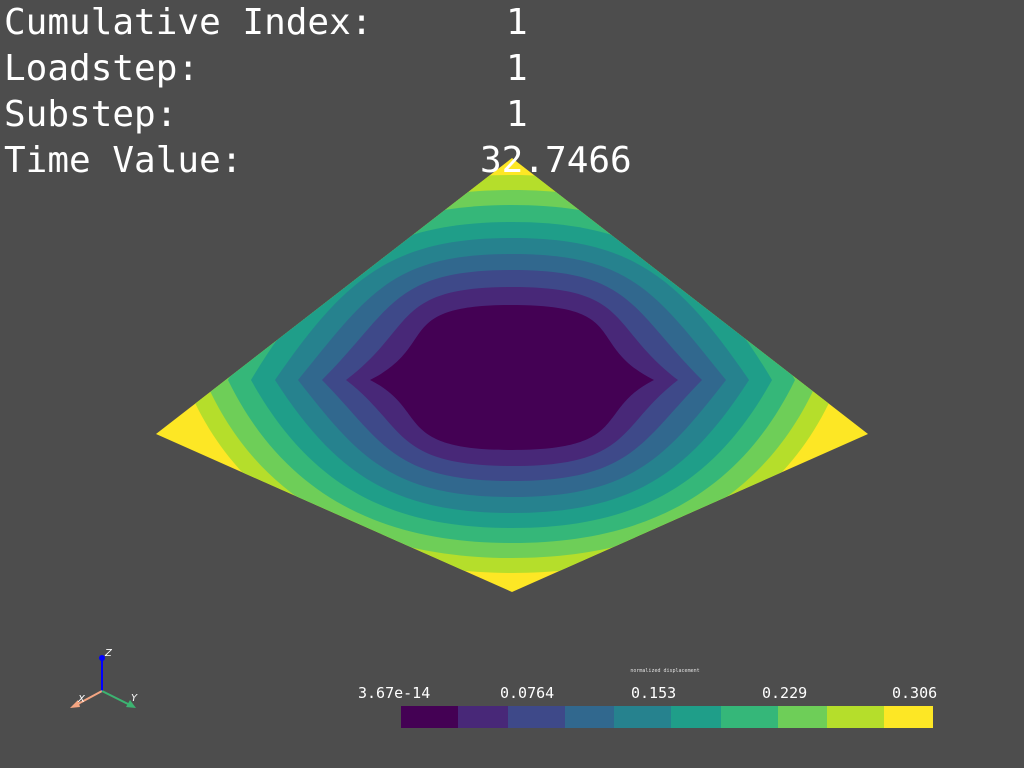 This screenshot has width=1024, height=768. What do you see at coordinates (512, 377) in the screenshot?
I see `contour-band` at bounding box center [512, 377].